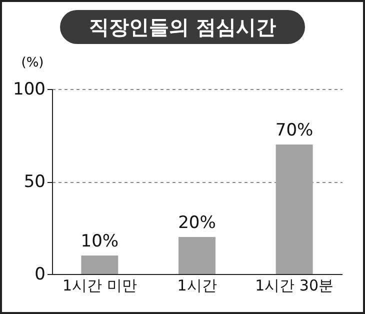 The image size is (365, 314). Describe the element at coordinates (197, 223) in the screenshot. I see `data-label: 20%` at that location.